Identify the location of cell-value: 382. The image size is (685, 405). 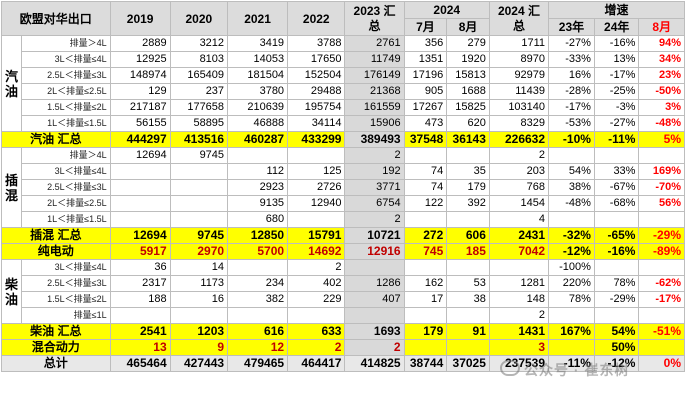
(258, 299).